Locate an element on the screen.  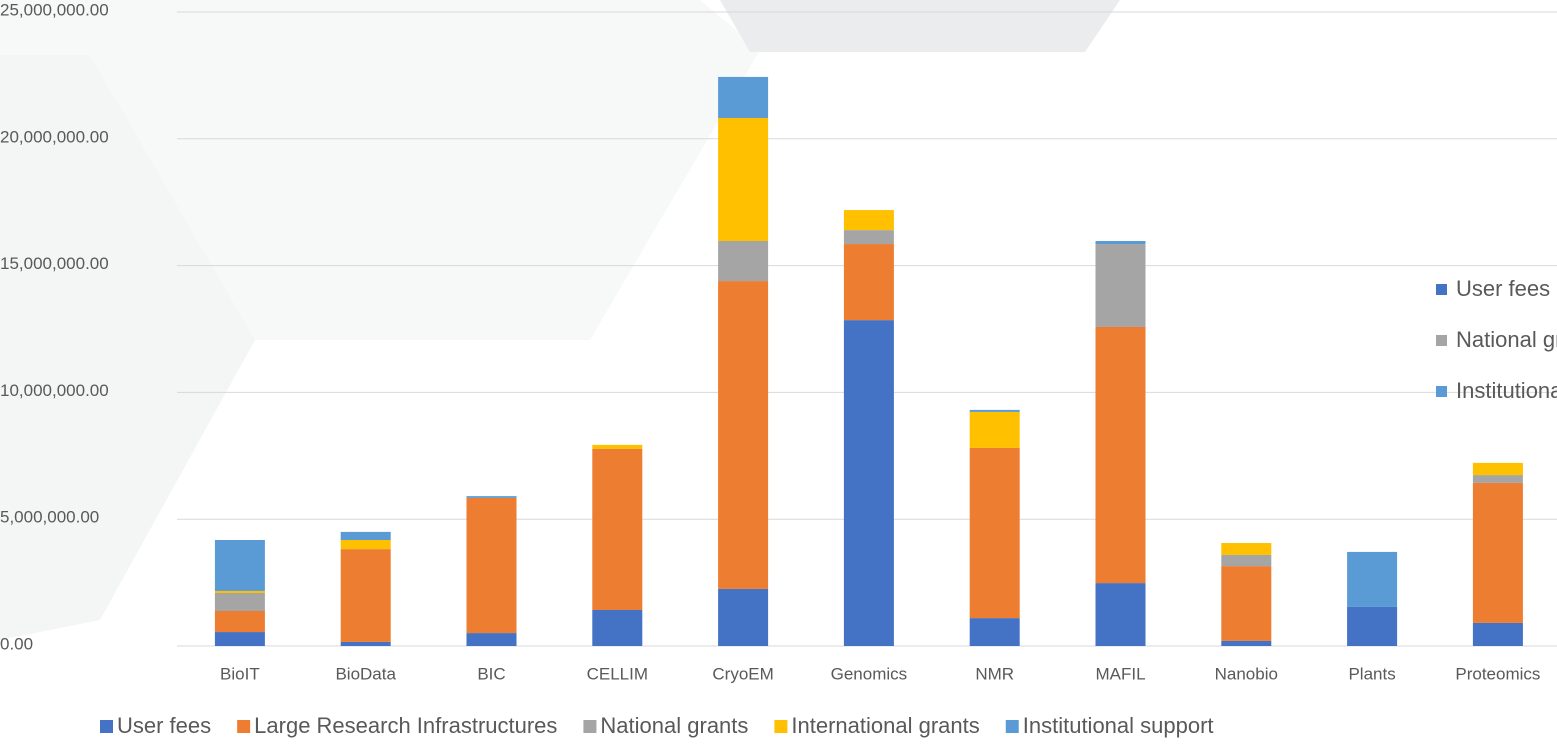
y-tick-label: 5,000,000.00 is located at coordinates (49, 517).